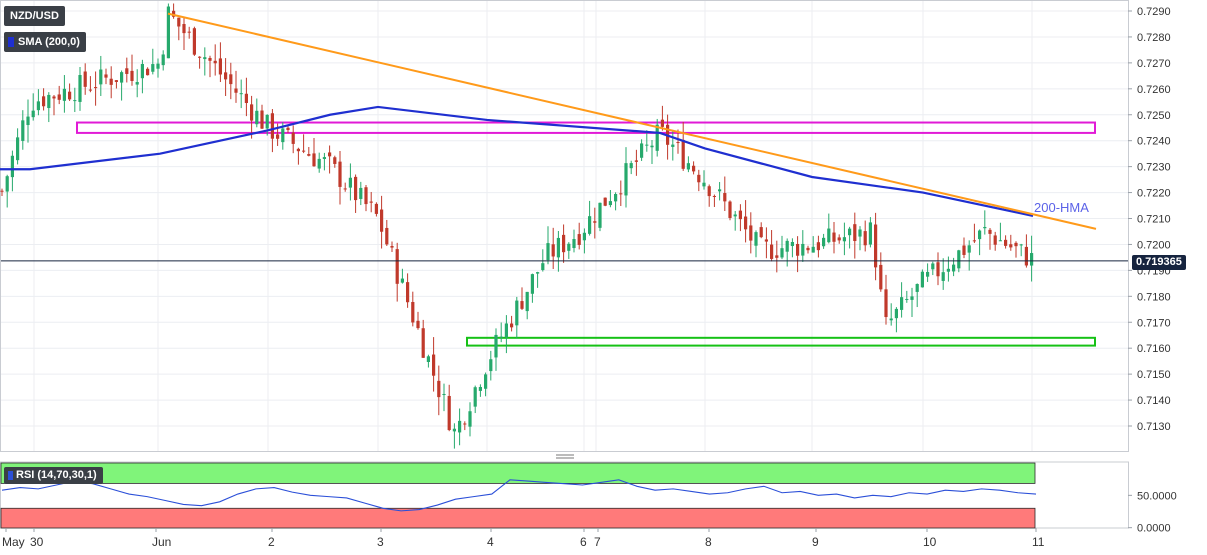 This screenshot has height=555, width=1207. I want to click on price-tick-label: 0.7210, so click(1154, 220).